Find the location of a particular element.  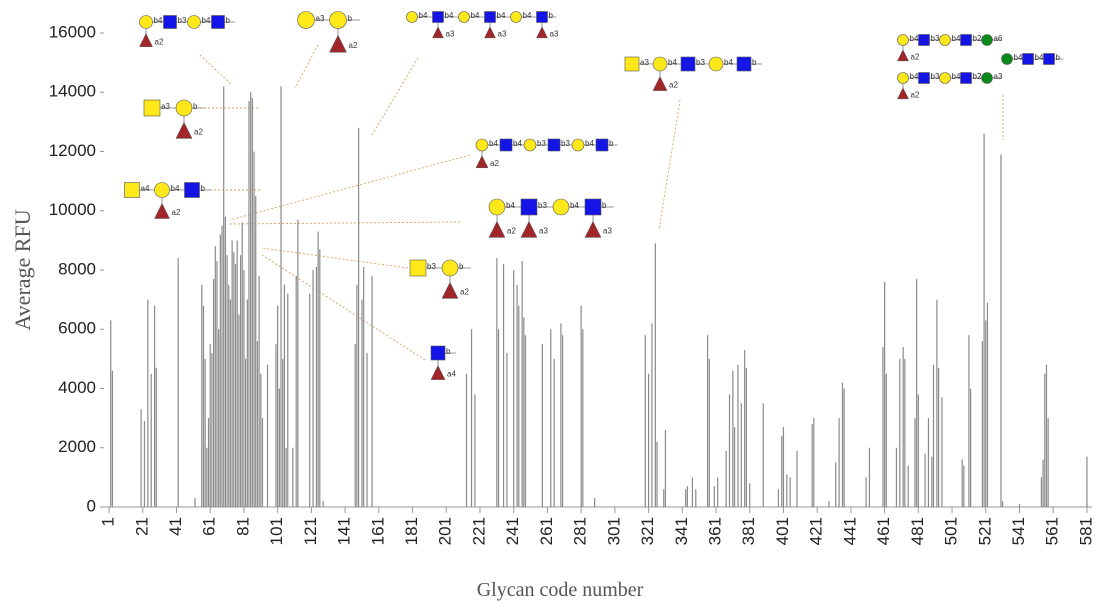

x-tick-label: 1 is located at coordinates (108, 521).